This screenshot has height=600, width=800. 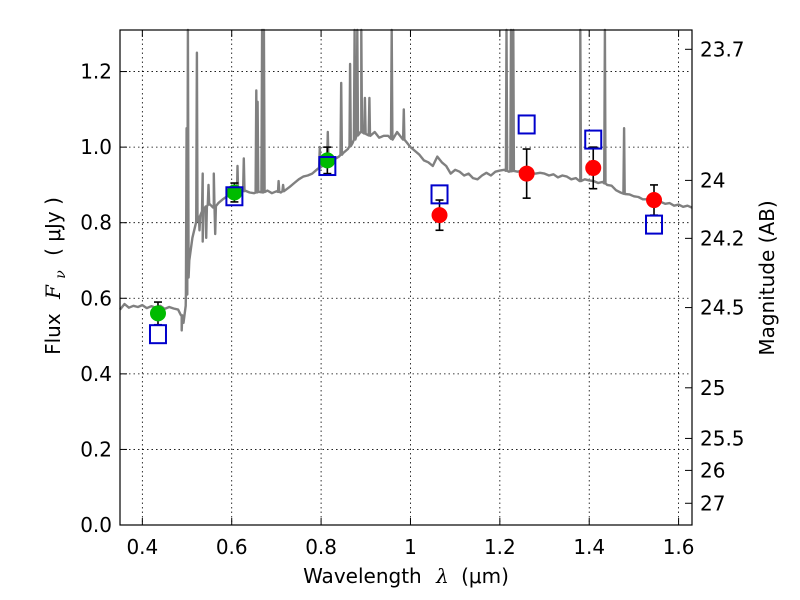 I want to click on x-tick-label: 1.2, so click(x=500, y=547).